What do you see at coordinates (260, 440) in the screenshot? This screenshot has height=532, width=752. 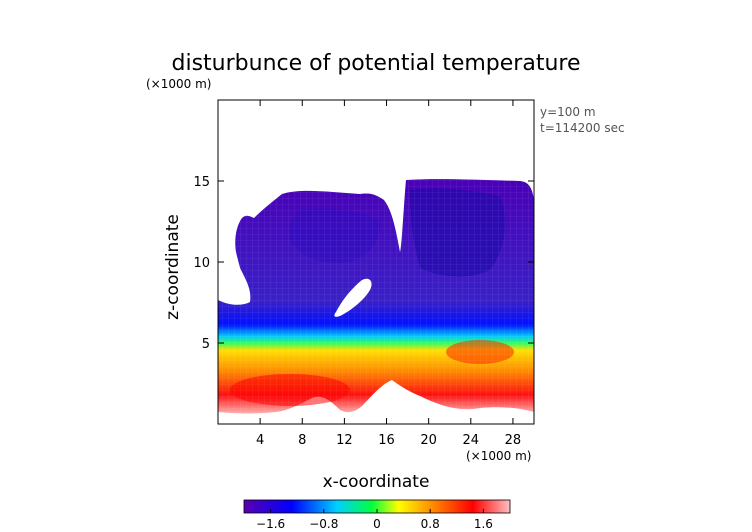 I see `x-tick-label-0: 4` at bounding box center [260, 440].